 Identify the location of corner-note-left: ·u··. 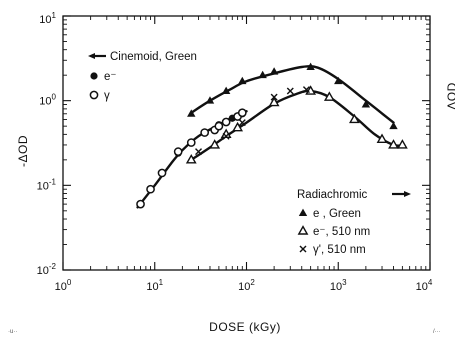
(12, 332).